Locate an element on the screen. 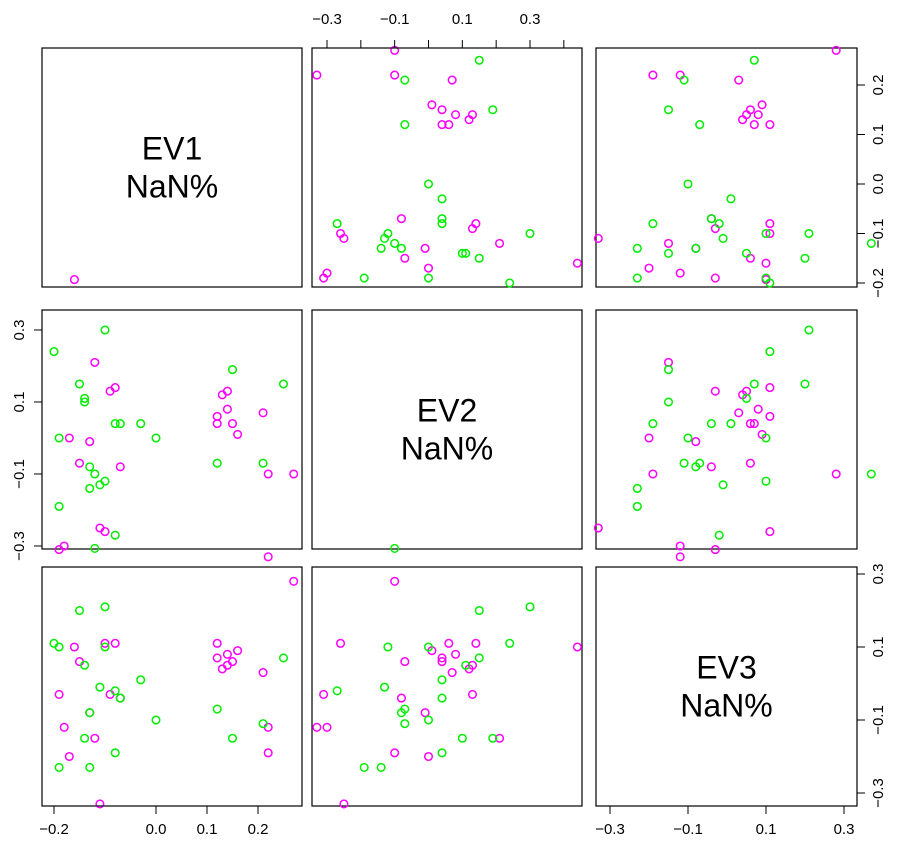  point-s0-5-ev2-ev1 is located at coordinates (90, 442).